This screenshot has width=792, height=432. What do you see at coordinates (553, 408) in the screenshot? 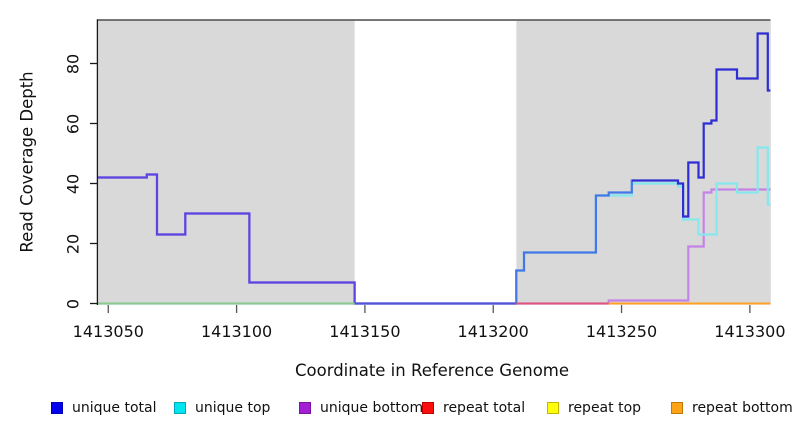
I see `repeat-top-swatch-icon` at bounding box center [553, 408].